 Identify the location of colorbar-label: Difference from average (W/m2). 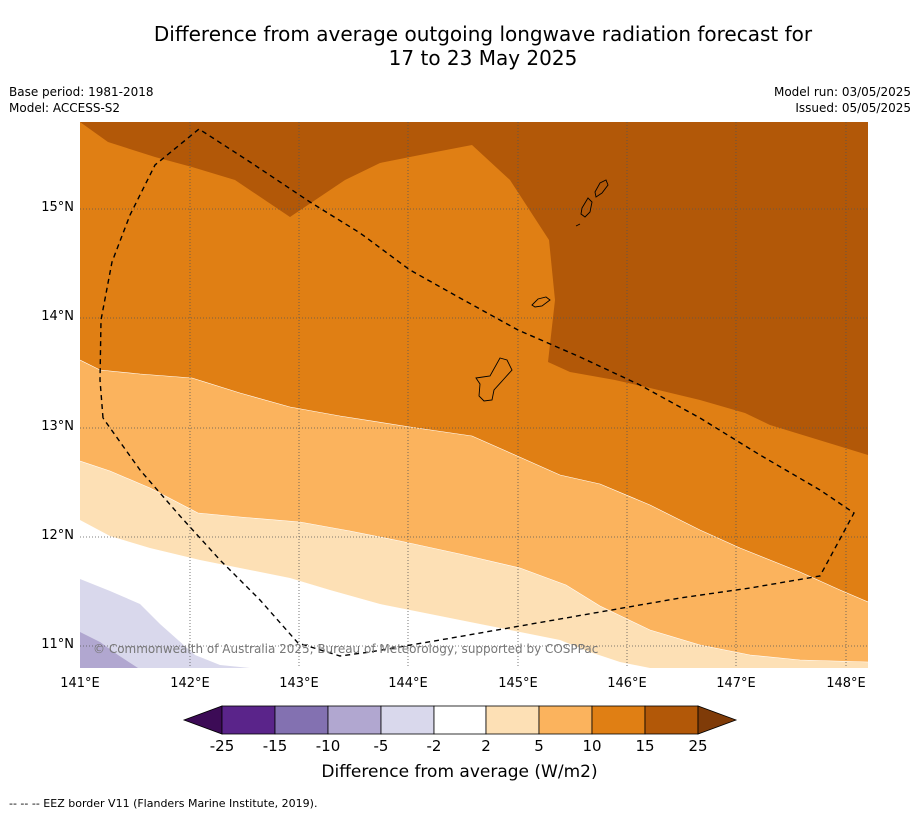
(459, 772).